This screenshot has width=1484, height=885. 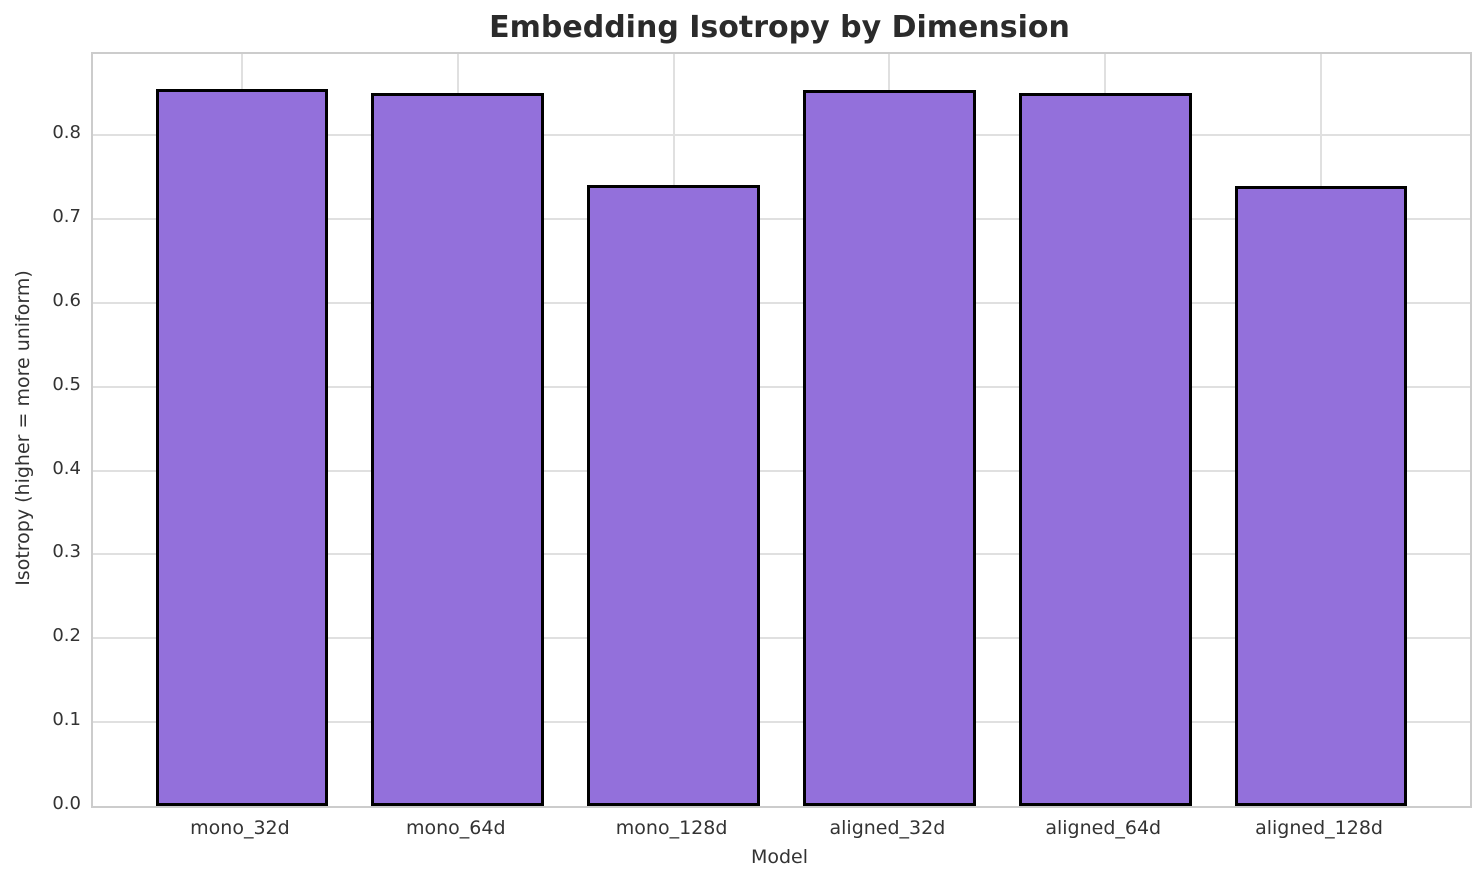 What do you see at coordinates (66, 384) in the screenshot?
I see `y-tick-label: 0.5` at bounding box center [66, 384].